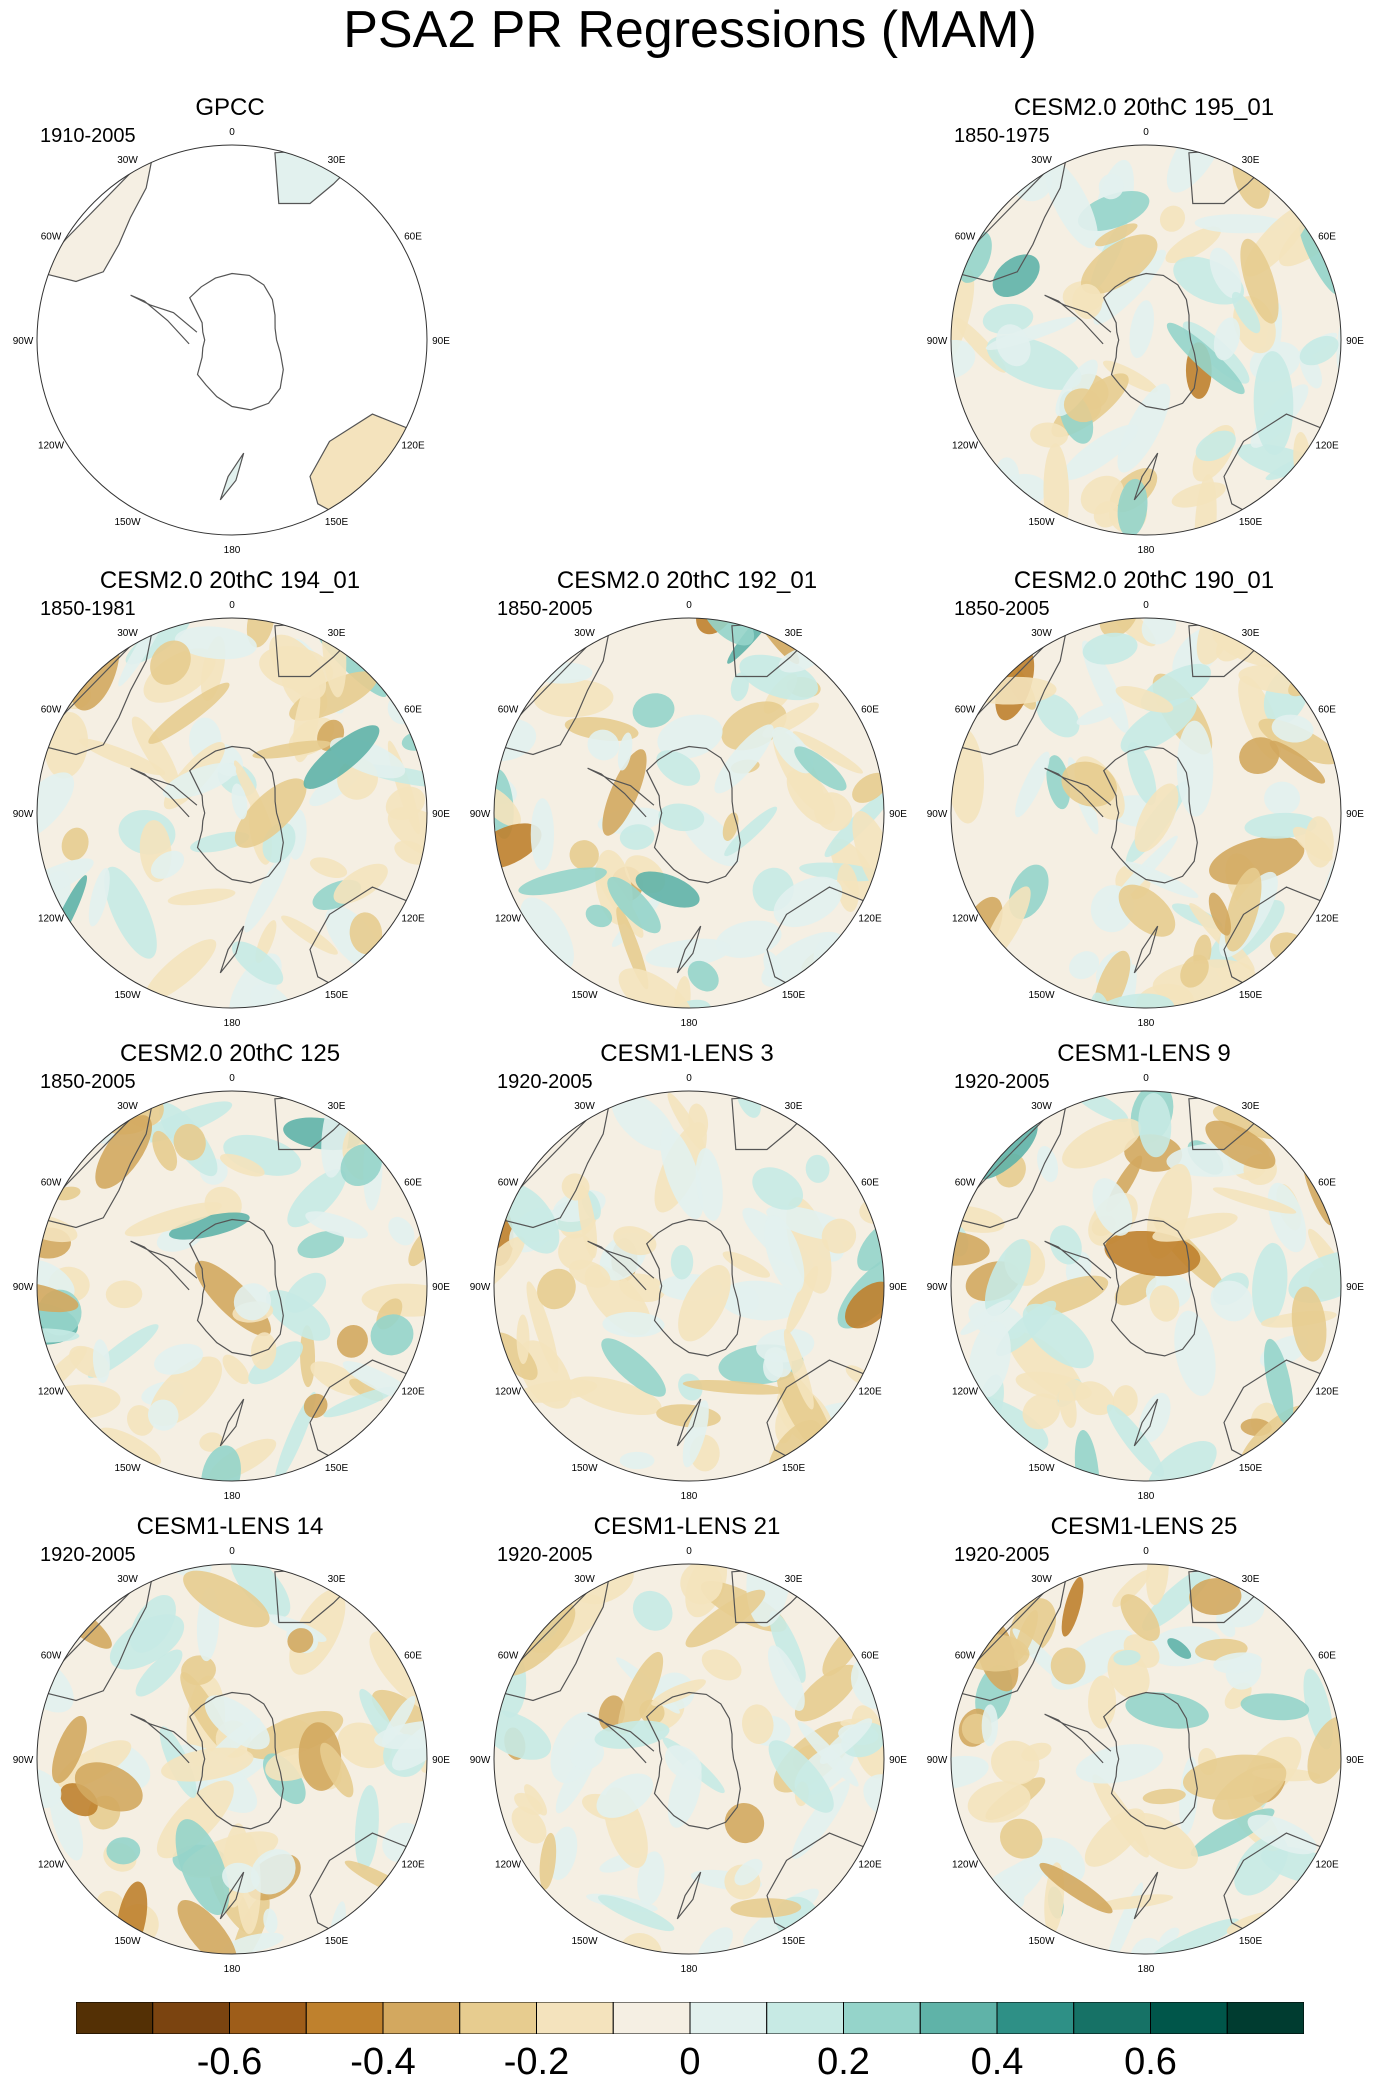  I want to click on colorbar, so click(690, 2018).